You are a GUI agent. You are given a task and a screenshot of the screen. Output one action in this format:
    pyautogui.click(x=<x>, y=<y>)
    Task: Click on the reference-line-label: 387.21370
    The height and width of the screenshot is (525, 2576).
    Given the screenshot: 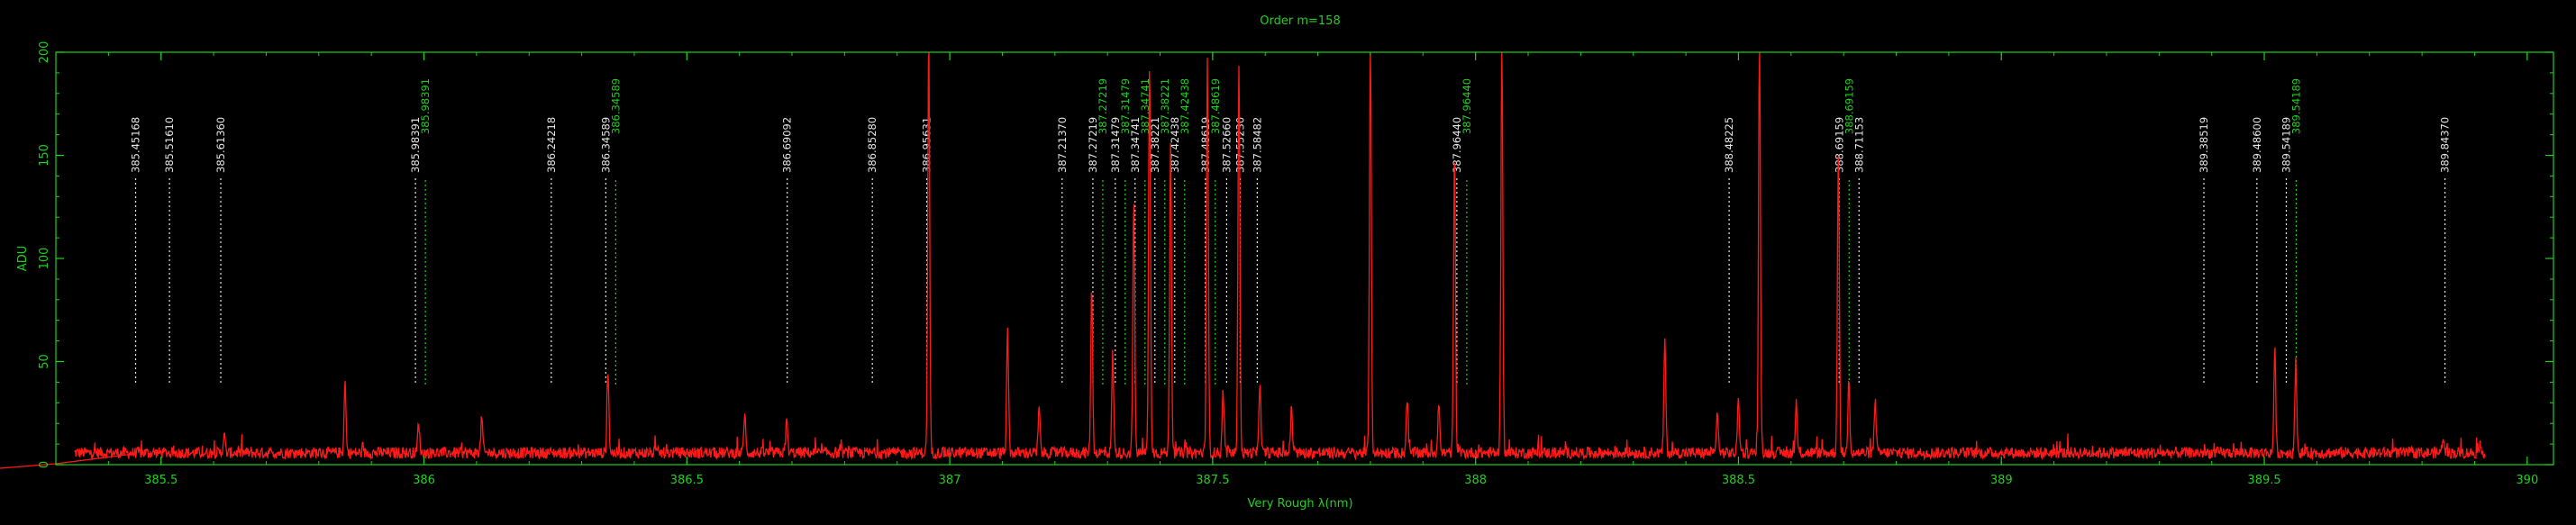 What is the action you would take?
    pyautogui.click(x=1062, y=145)
    